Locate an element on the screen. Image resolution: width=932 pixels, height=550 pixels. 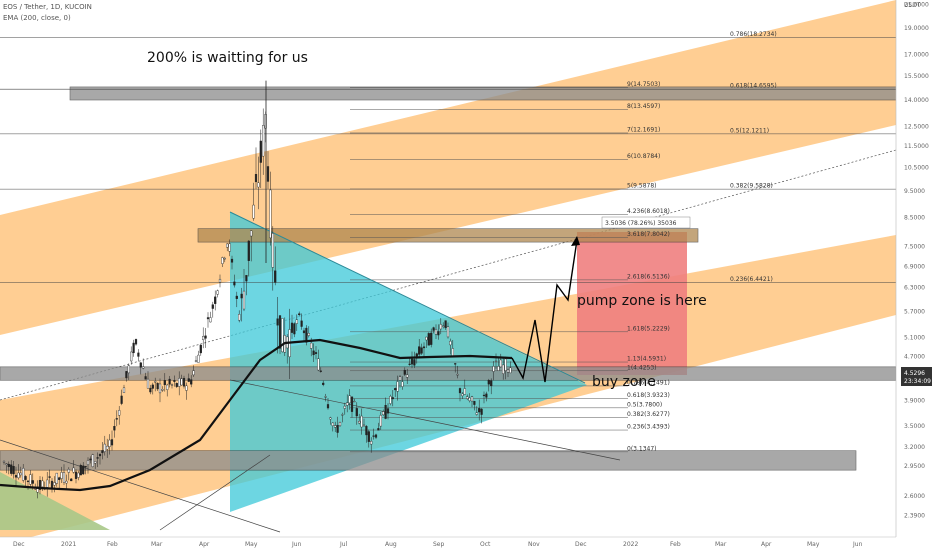
price-tick: 3.9000 is located at coordinates (914, 400).